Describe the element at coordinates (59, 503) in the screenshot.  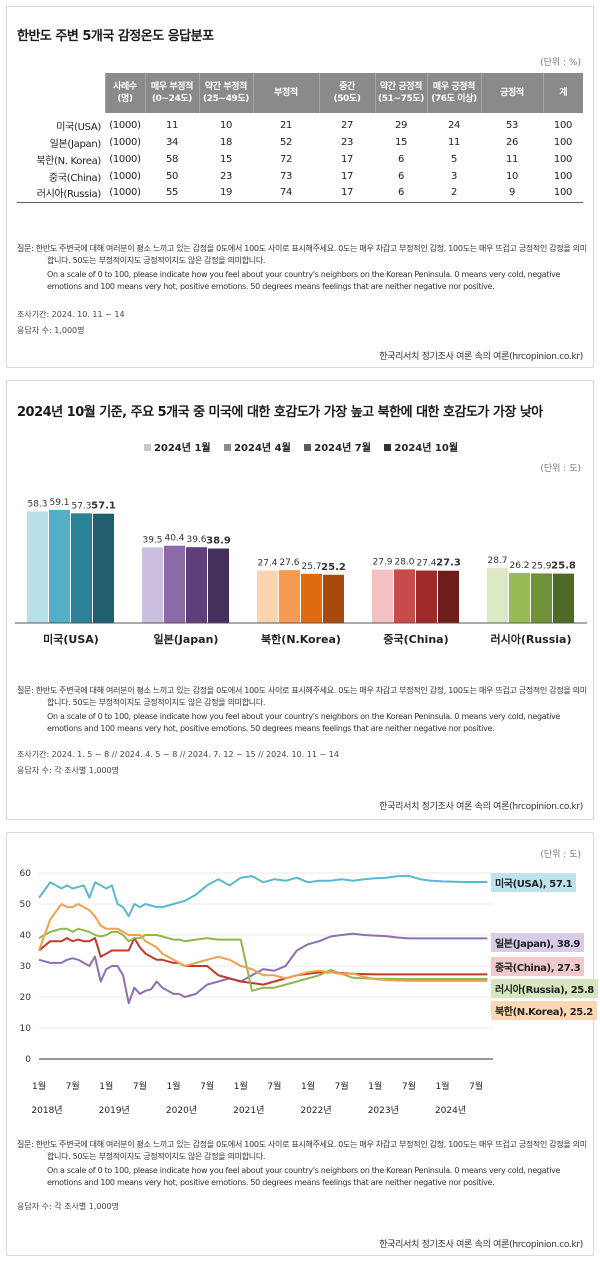
I see `bar-value-label: 59.1` at that location.